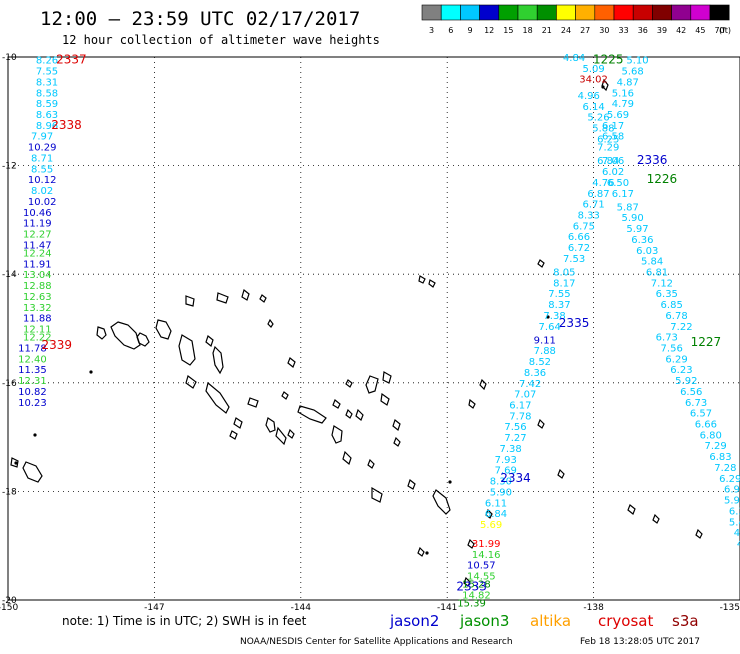 This screenshot has width=740, height=654. What do you see at coordinates (544, 621) in the screenshot?
I see `satellite-legend: jason2 jason3 altika cryosat s3a` at bounding box center [544, 621].